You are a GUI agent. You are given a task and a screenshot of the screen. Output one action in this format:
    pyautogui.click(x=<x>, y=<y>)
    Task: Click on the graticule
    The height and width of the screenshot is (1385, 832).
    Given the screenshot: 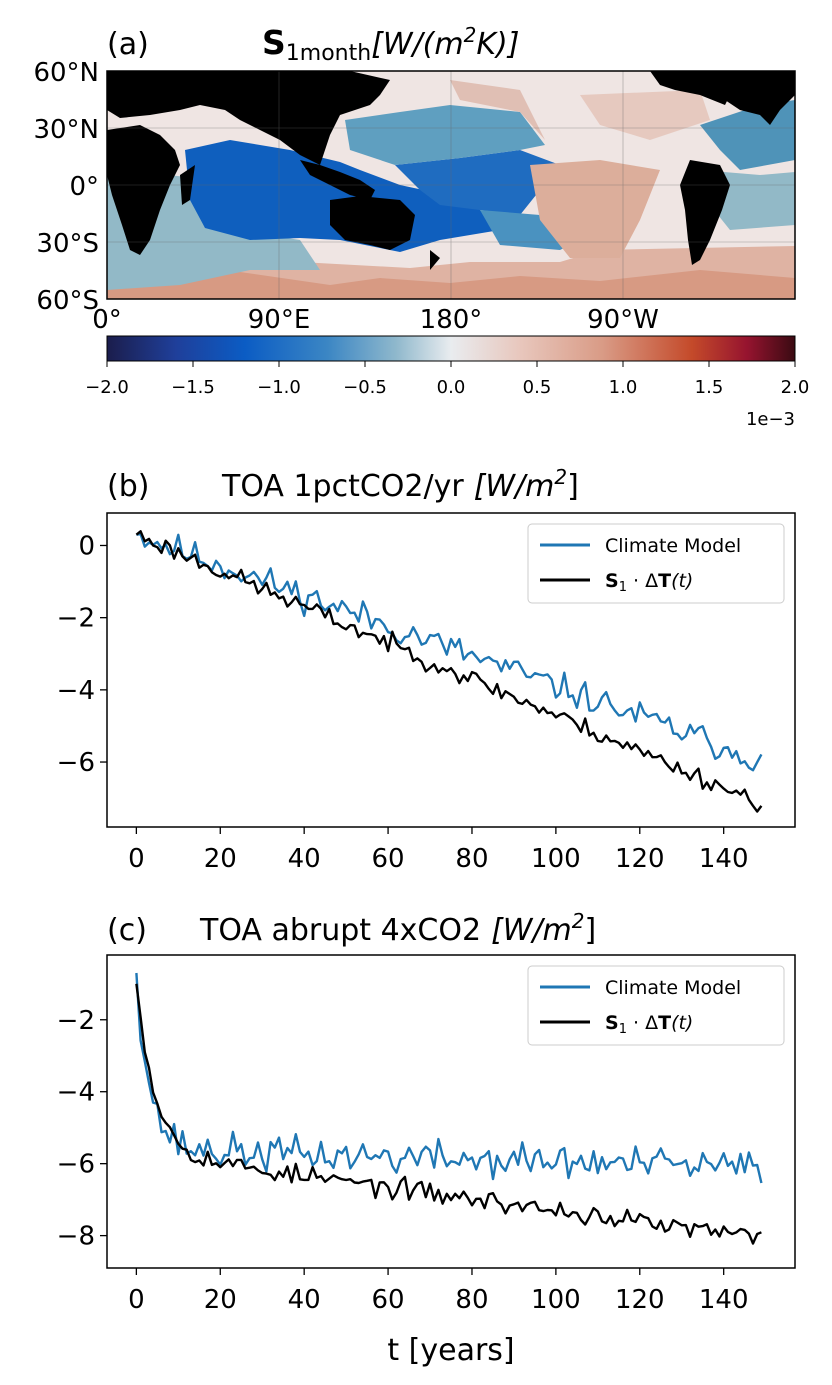 What is the action you would take?
    pyautogui.click(x=451, y=185)
    